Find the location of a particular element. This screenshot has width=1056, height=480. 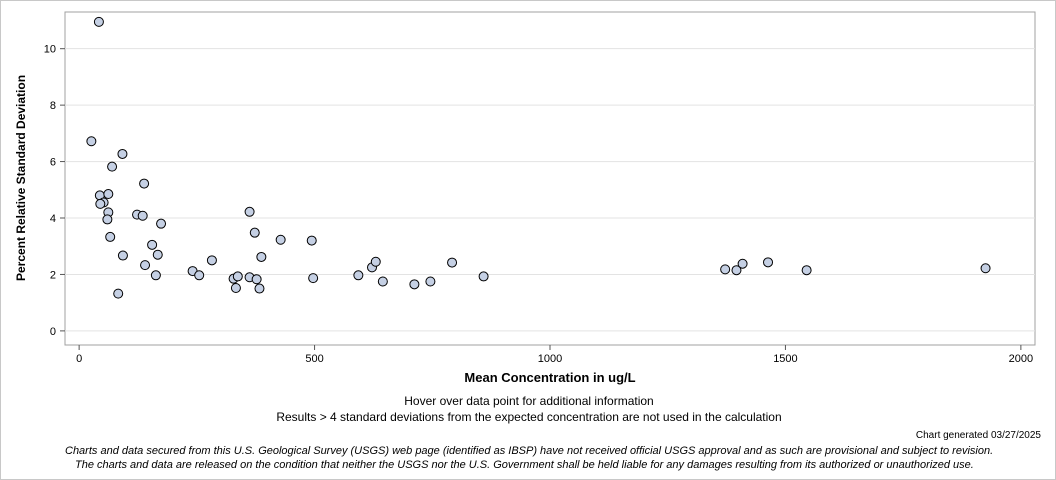

x-tick-label: 0 is located at coordinates (79, 359).